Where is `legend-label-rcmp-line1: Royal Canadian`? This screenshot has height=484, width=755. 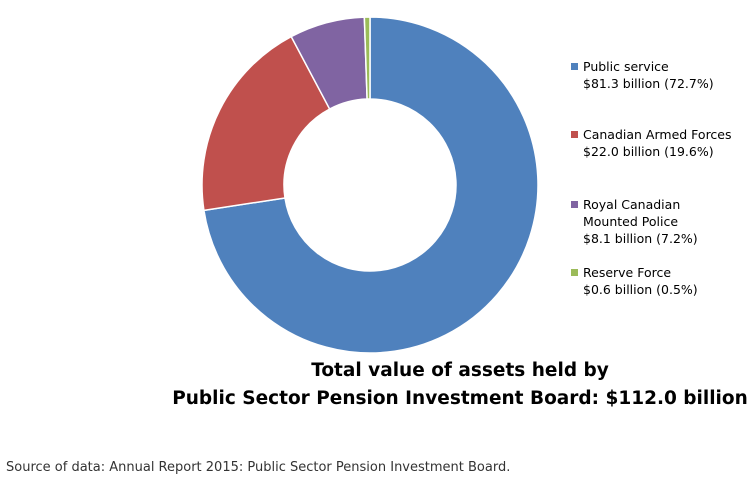 legend-label-rcmp-line1: Royal Canadian is located at coordinates (632, 204).